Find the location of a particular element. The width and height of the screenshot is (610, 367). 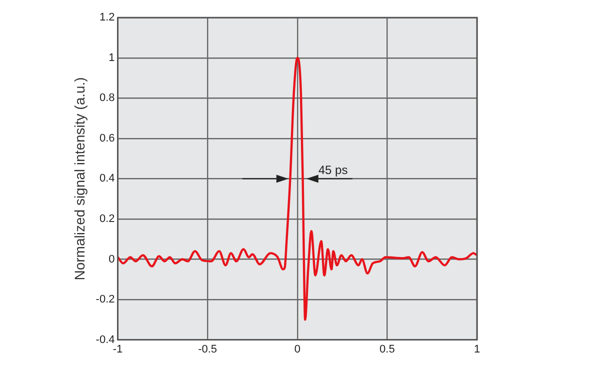

y-tick-label: 0.4 is located at coordinates (107, 178).